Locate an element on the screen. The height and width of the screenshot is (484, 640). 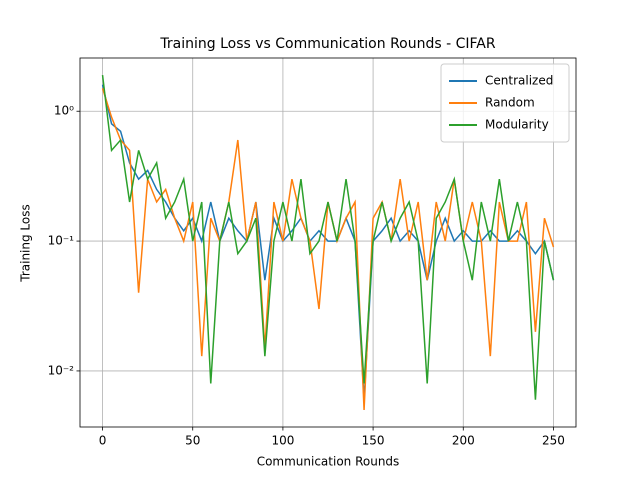
x-tick-label: 50 is located at coordinates (192, 441).